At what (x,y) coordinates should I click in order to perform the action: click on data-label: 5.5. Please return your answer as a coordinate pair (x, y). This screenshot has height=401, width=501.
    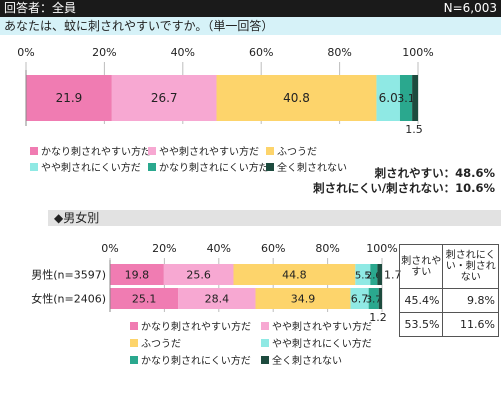
    Looking at the image, I should click on (363, 276).